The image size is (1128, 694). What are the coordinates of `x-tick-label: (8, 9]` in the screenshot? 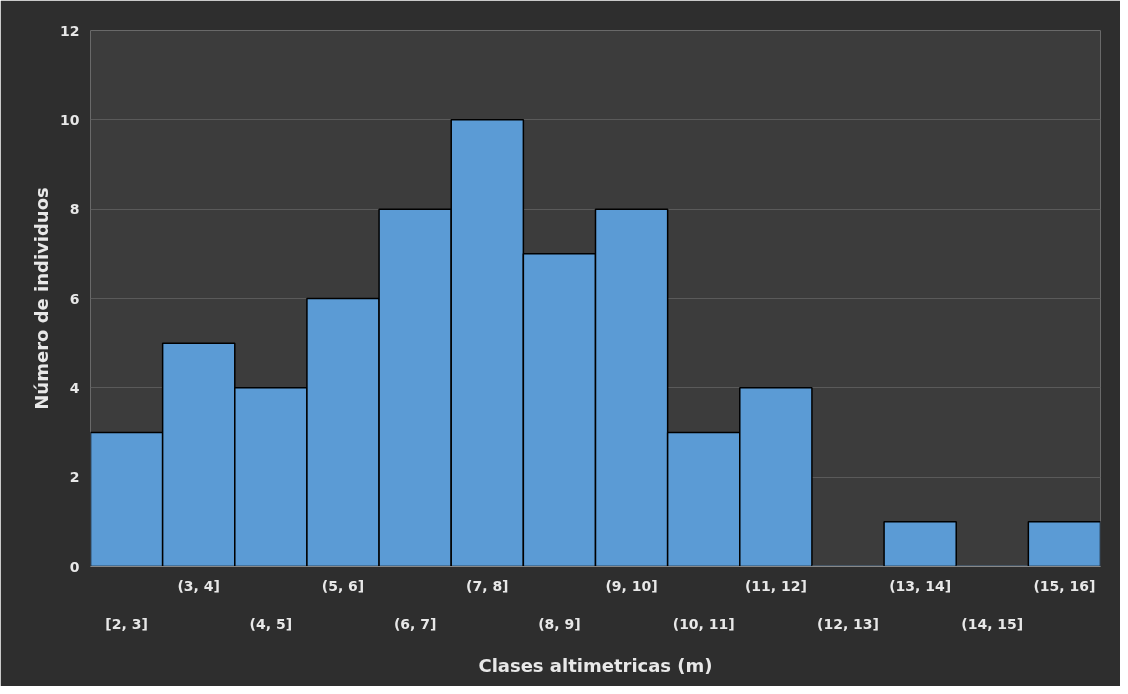 It's located at (559, 623).